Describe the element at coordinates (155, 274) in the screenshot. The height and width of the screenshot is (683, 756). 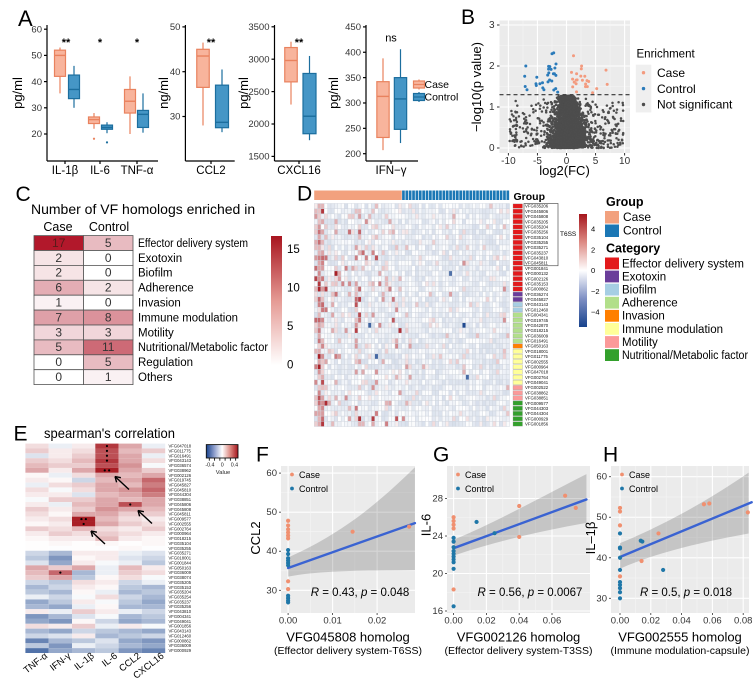
I see `svg-text: Biofilm` at that location.